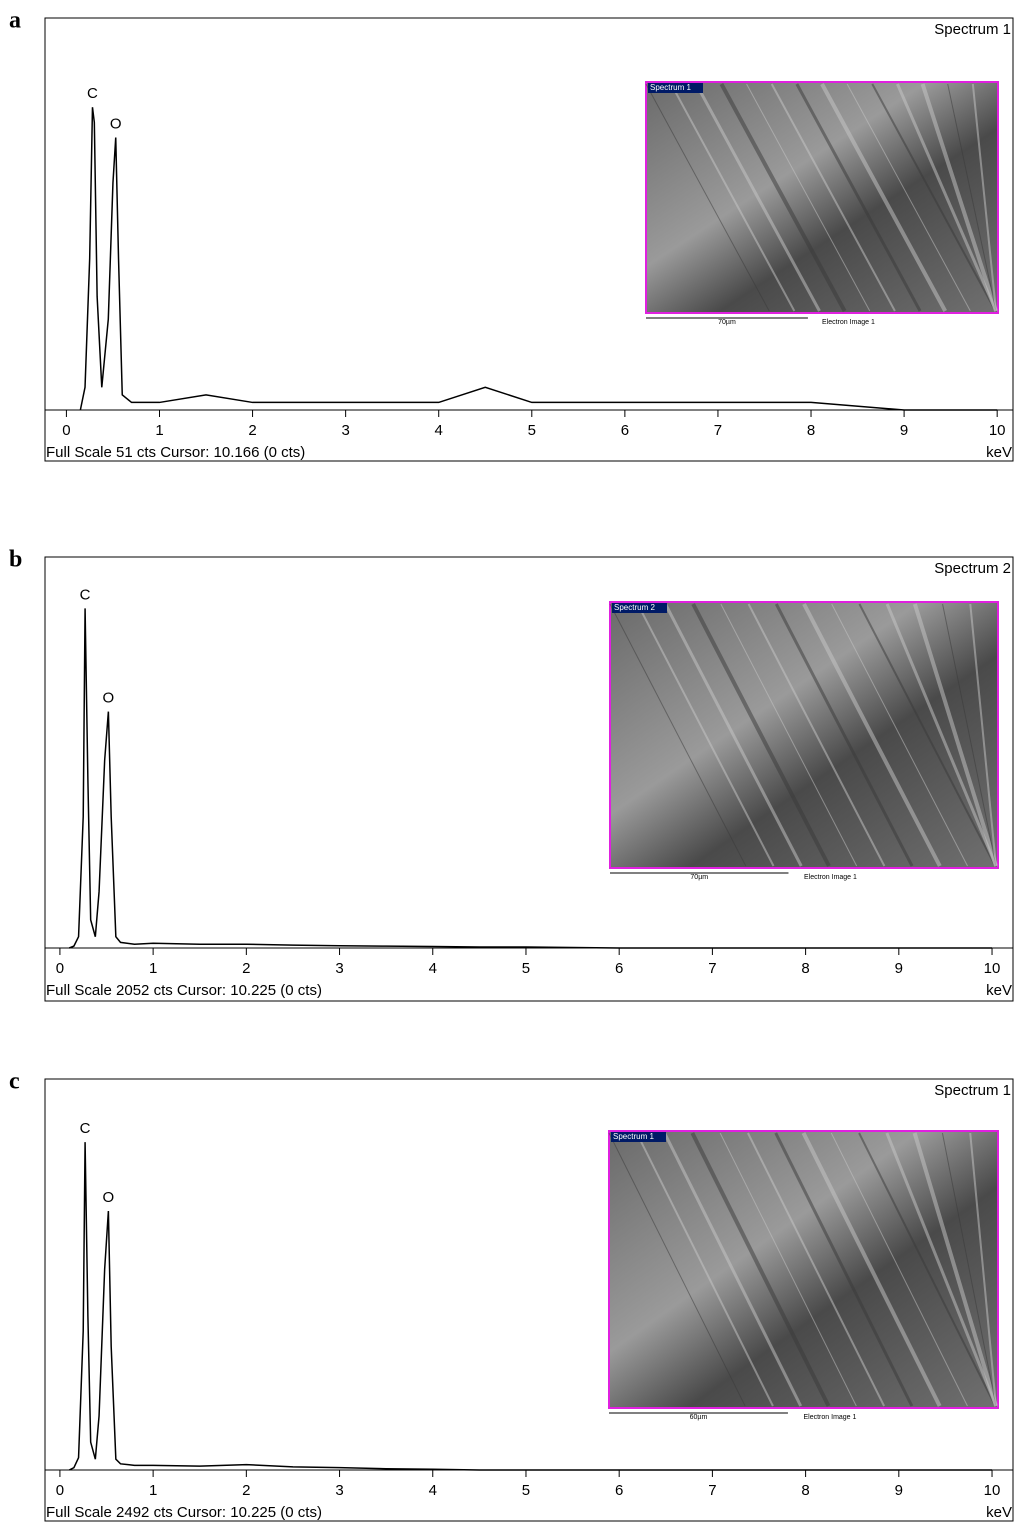 The image size is (1017, 1522). What do you see at coordinates (14, 1082) in the screenshot?
I see `panel-letter: c` at bounding box center [14, 1082].